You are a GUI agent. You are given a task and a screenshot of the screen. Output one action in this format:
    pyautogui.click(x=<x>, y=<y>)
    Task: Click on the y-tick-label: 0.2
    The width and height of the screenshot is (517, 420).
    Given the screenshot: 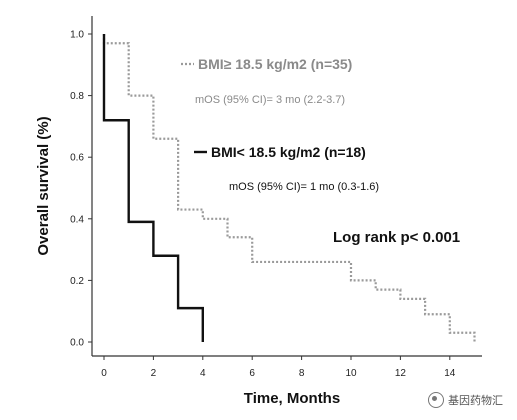 What is the action you would take?
    pyautogui.click(x=77, y=281)
    